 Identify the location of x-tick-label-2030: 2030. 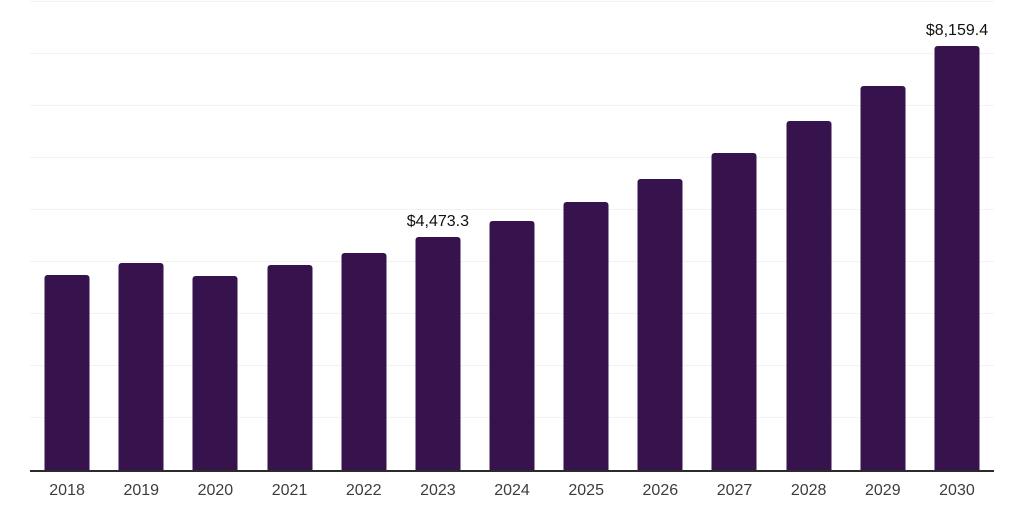
(957, 490).